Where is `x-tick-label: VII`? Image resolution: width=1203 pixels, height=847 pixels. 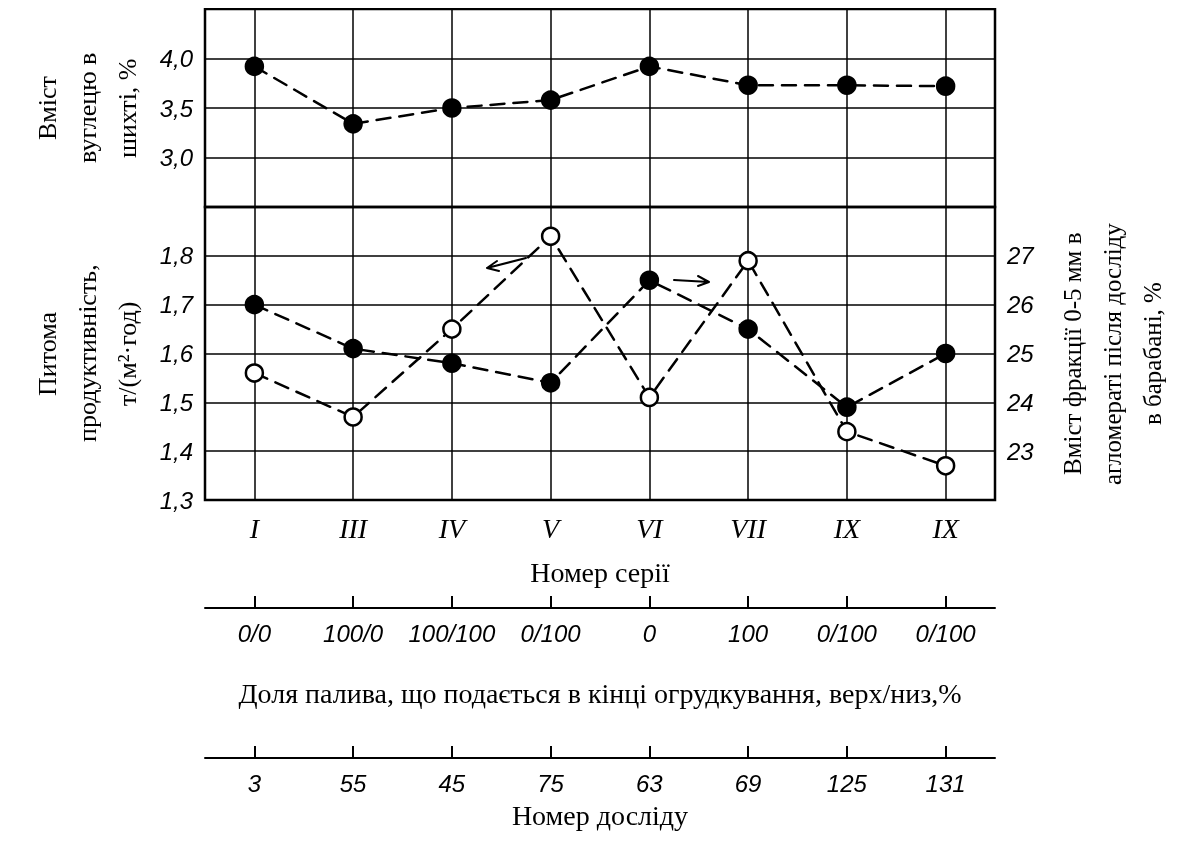 x-tick-label: VII is located at coordinates (749, 528).